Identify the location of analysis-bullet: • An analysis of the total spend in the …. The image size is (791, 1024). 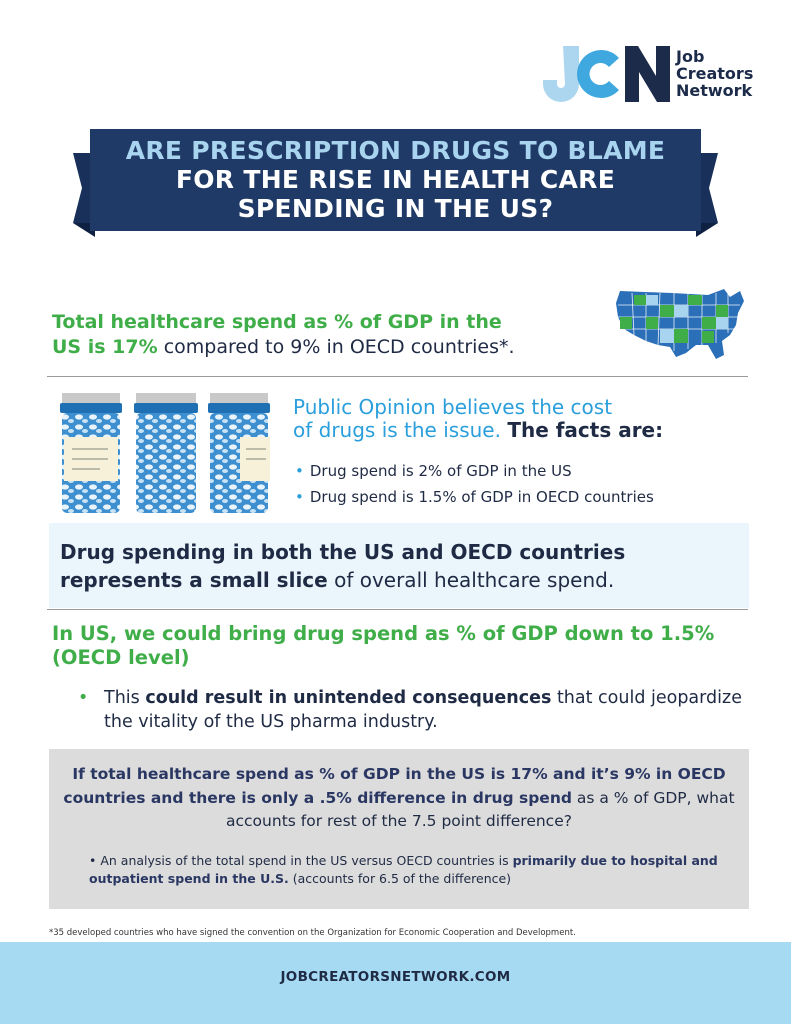
(414, 870).